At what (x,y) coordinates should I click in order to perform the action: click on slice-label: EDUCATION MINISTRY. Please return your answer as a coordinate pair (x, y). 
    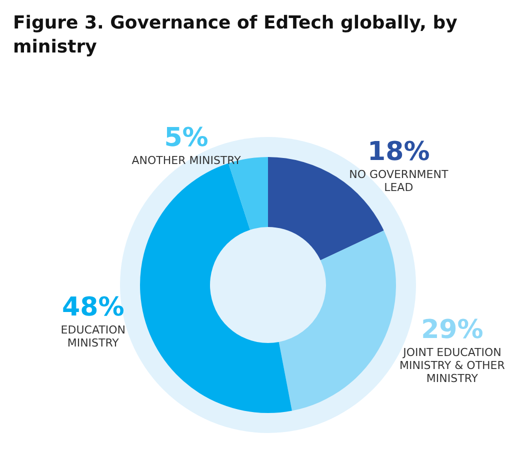
    Looking at the image, I should click on (93, 336).